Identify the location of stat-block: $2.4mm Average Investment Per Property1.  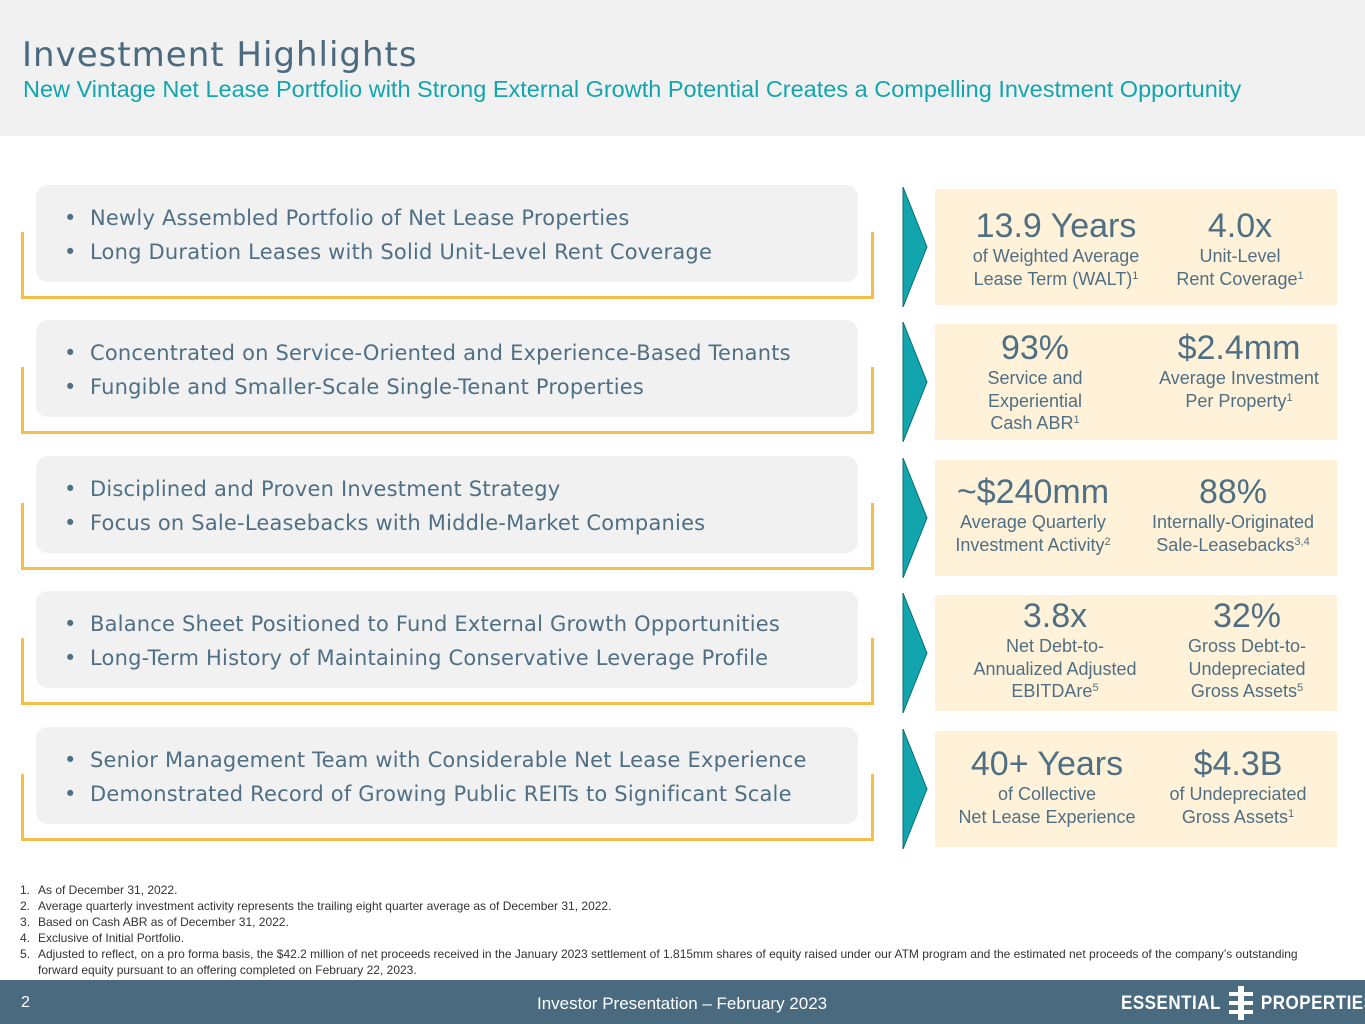
(1239, 370).